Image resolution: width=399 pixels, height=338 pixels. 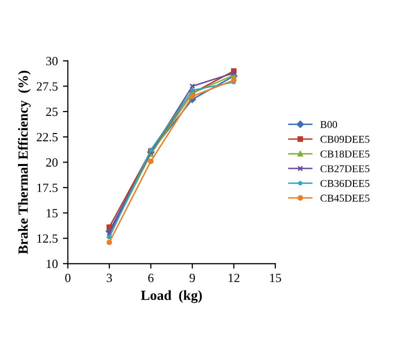 What do you see at coordinates (345, 183) in the screenshot?
I see `legend-label: CB36DEE5` at bounding box center [345, 183].